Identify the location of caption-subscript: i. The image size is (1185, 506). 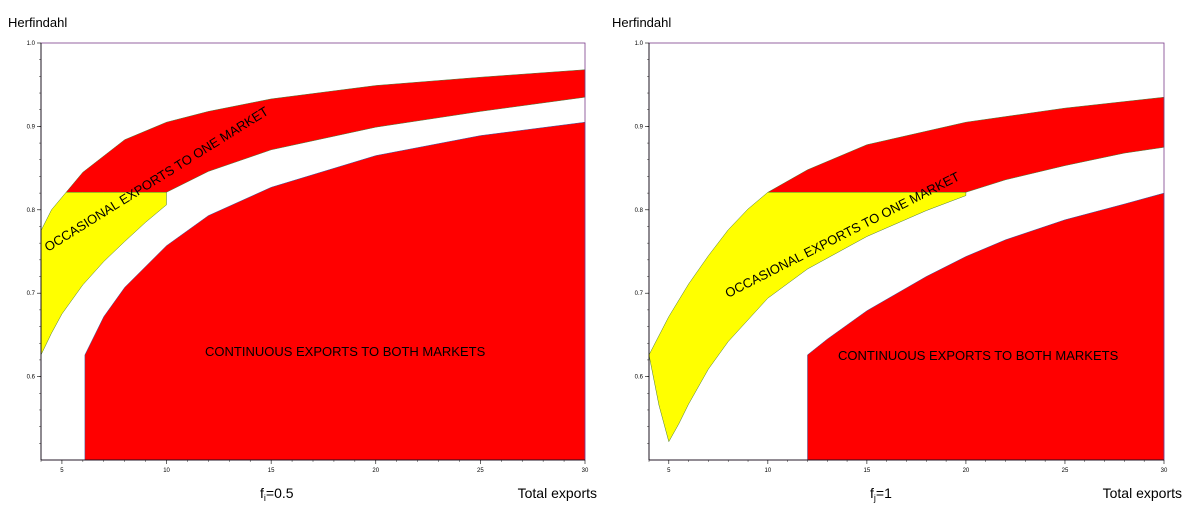
(265, 498).